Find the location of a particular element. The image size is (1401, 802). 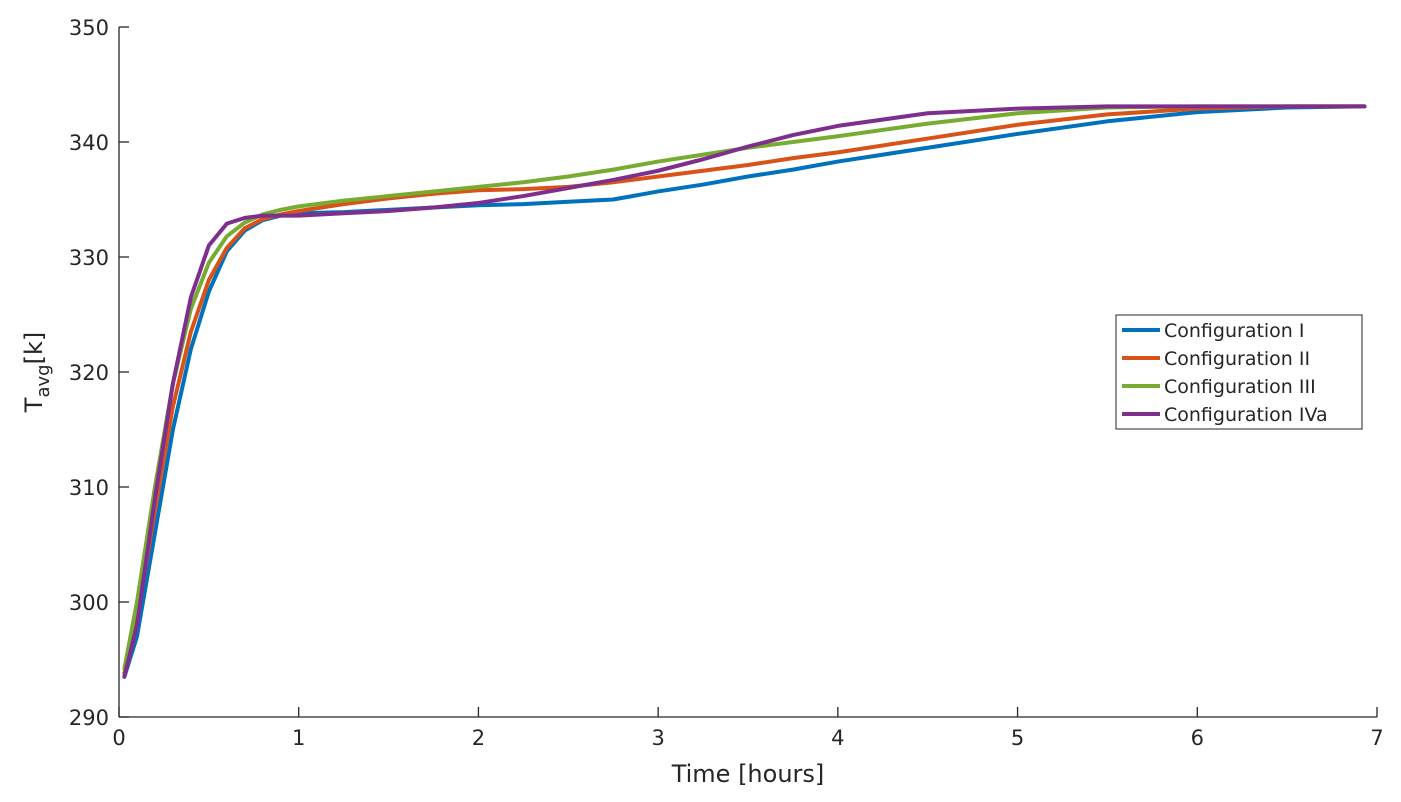

x-tick-label: 7 is located at coordinates (1376, 738).